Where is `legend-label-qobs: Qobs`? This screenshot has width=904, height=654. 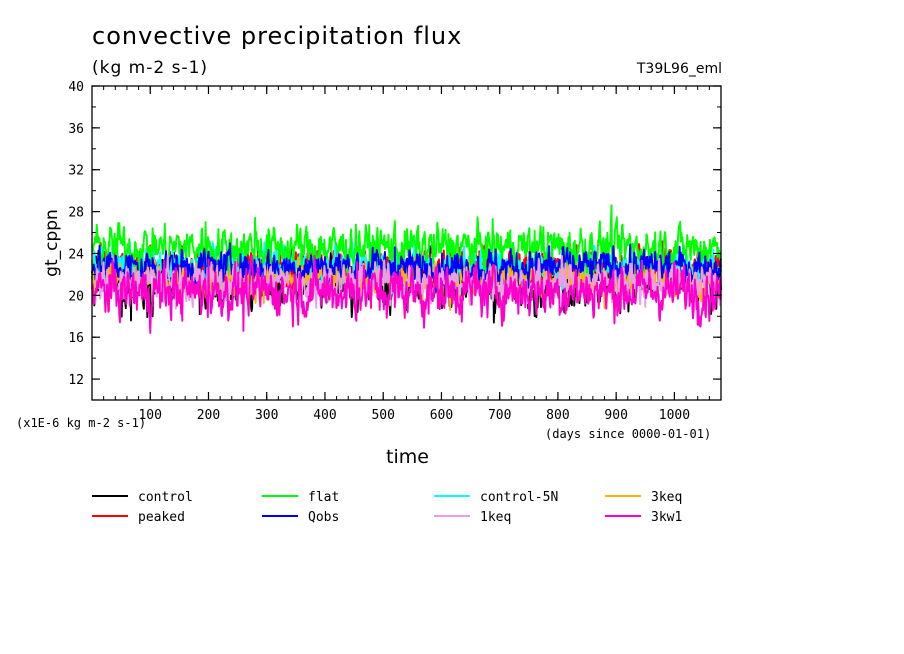 legend-label-qobs: Qobs is located at coordinates (323, 517).